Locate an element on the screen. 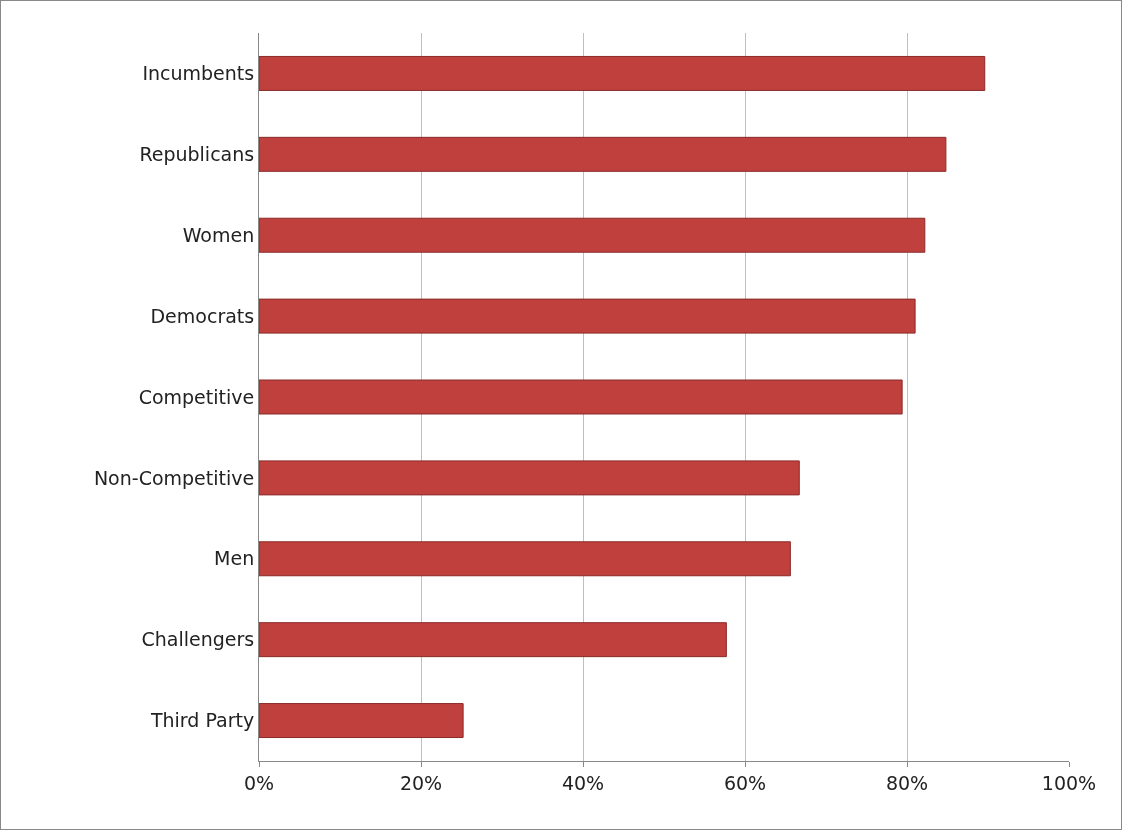 The image size is (1124, 832). x-tick-label: 60% is located at coordinates (745, 782).